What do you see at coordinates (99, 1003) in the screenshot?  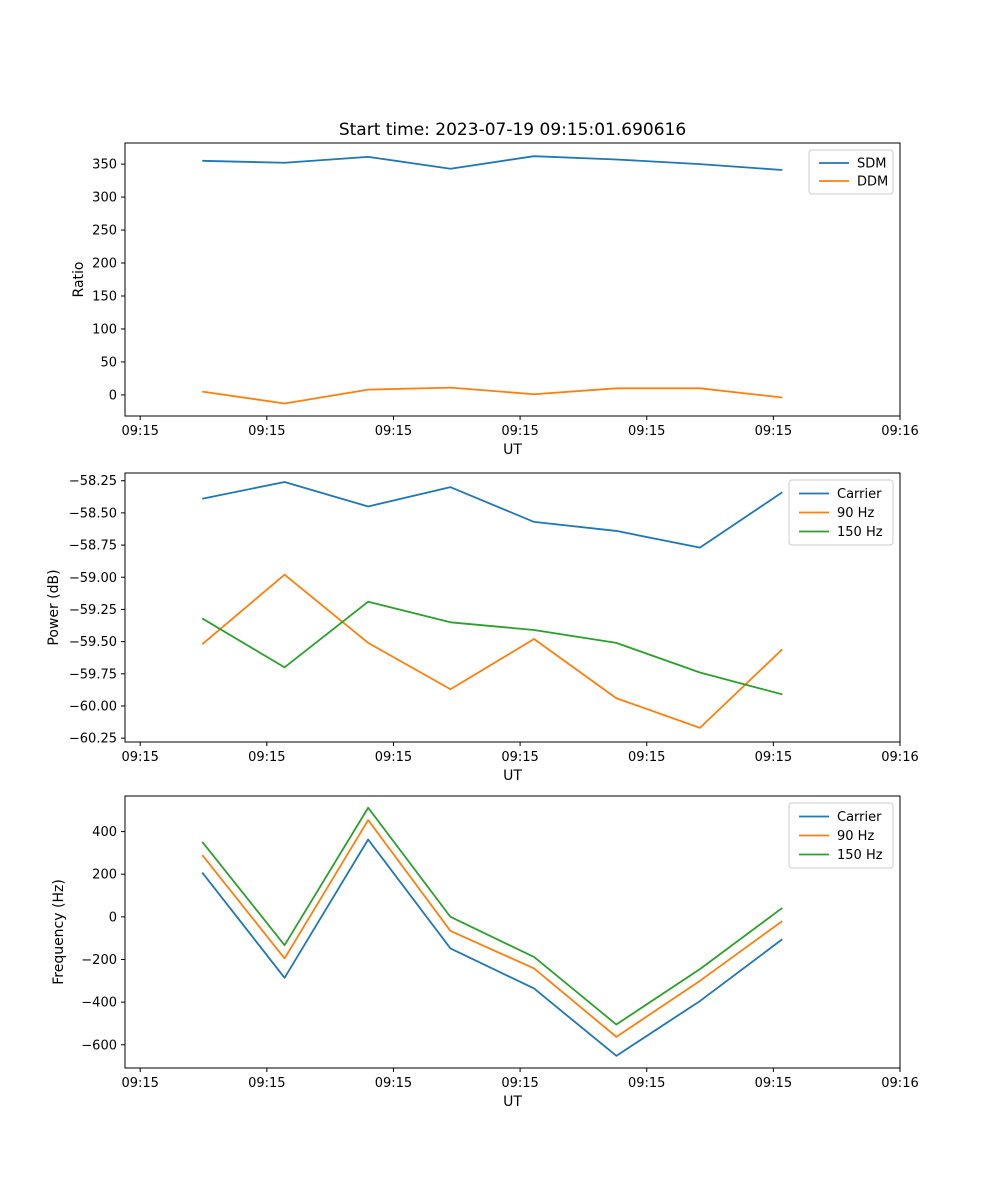 I see `y-tick-label: −400` at bounding box center [99, 1003].